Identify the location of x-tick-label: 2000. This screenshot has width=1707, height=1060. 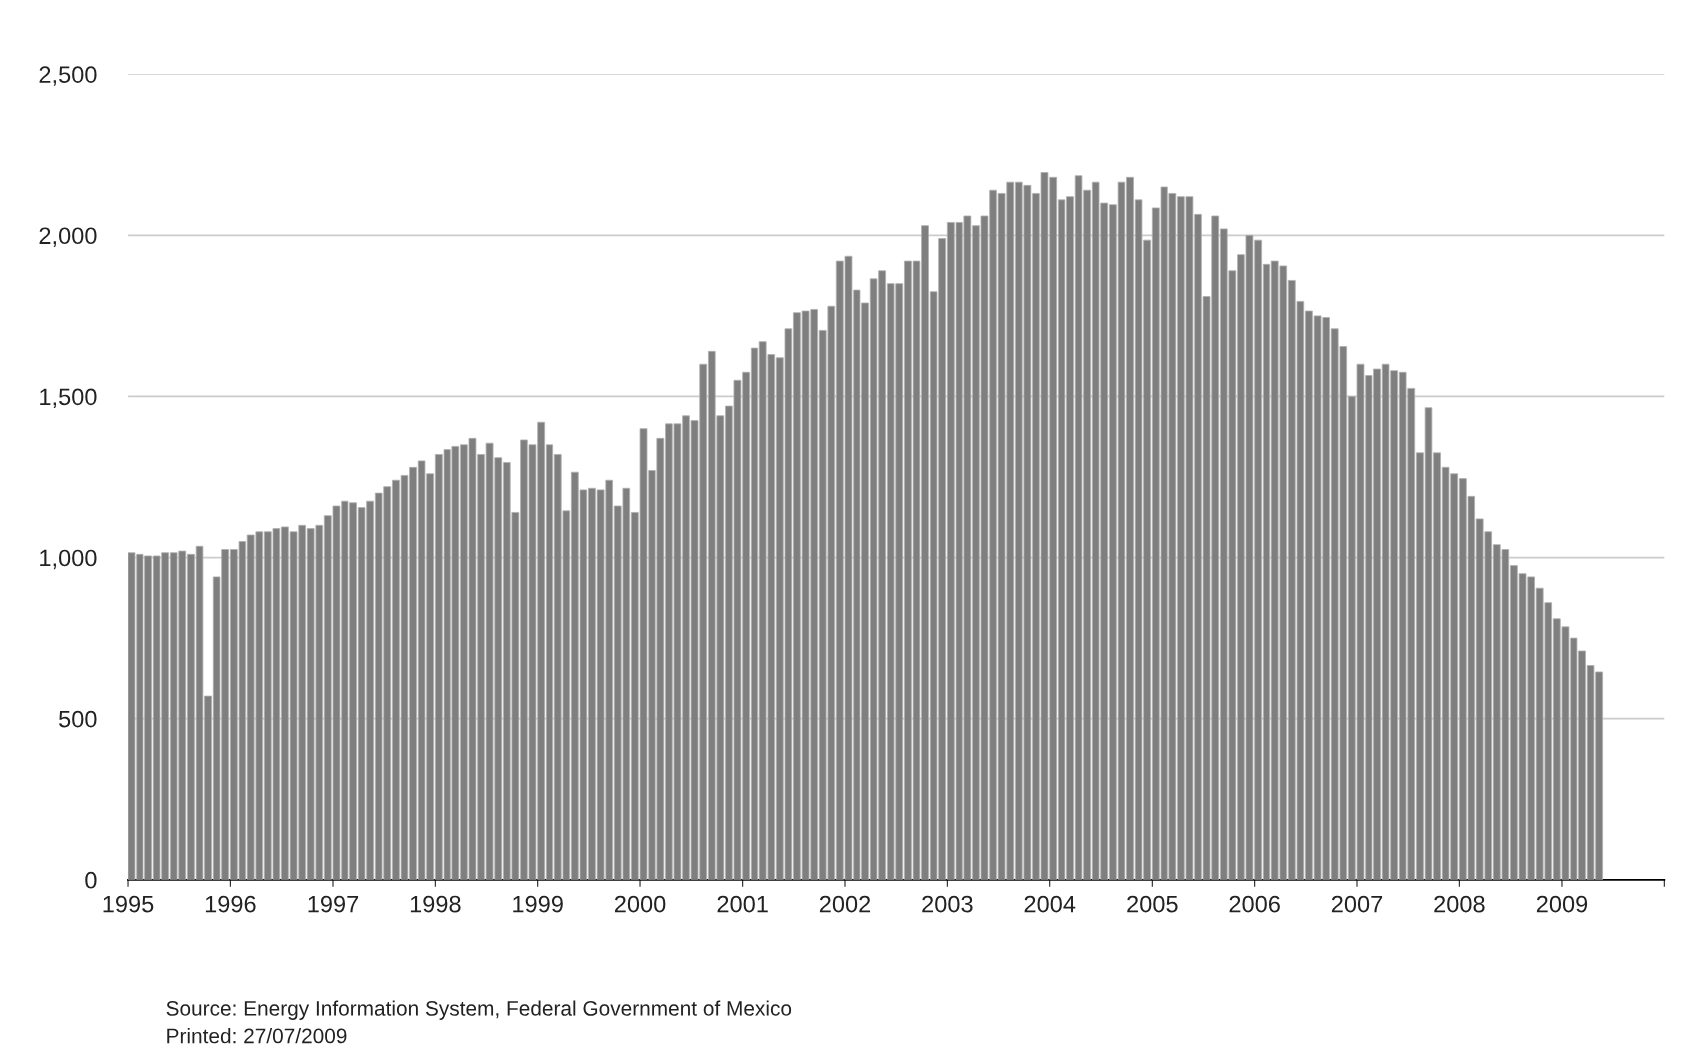
(640, 904).